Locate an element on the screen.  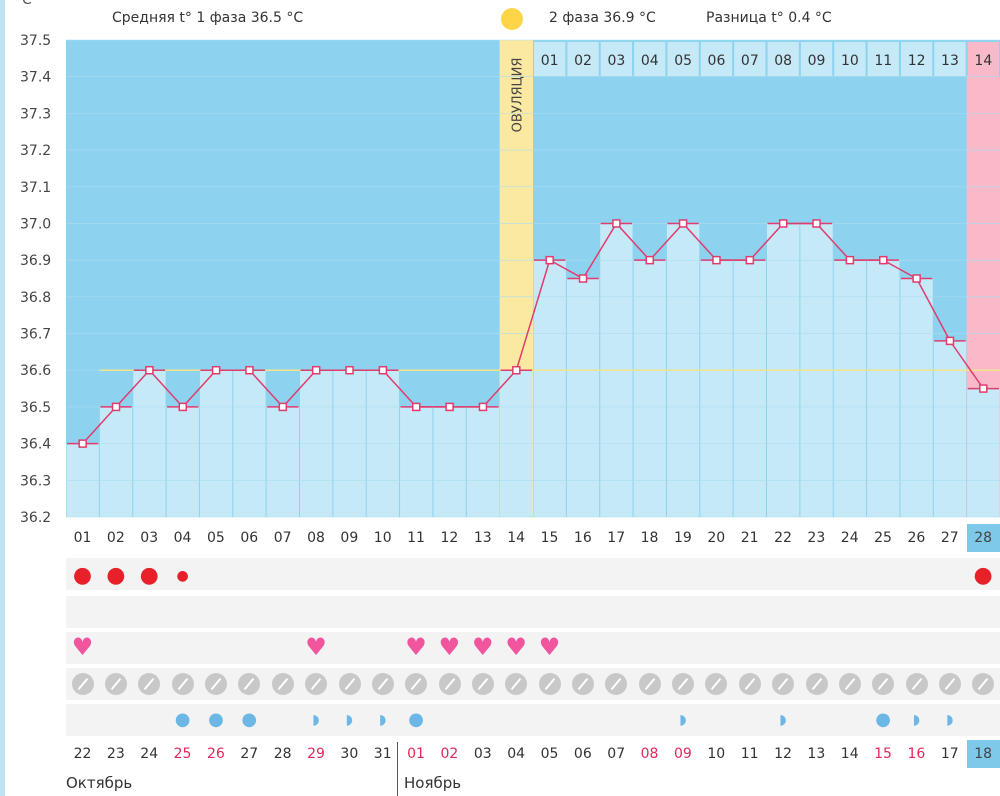
cycle-day-label: 15 is located at coordinates (549, 538).